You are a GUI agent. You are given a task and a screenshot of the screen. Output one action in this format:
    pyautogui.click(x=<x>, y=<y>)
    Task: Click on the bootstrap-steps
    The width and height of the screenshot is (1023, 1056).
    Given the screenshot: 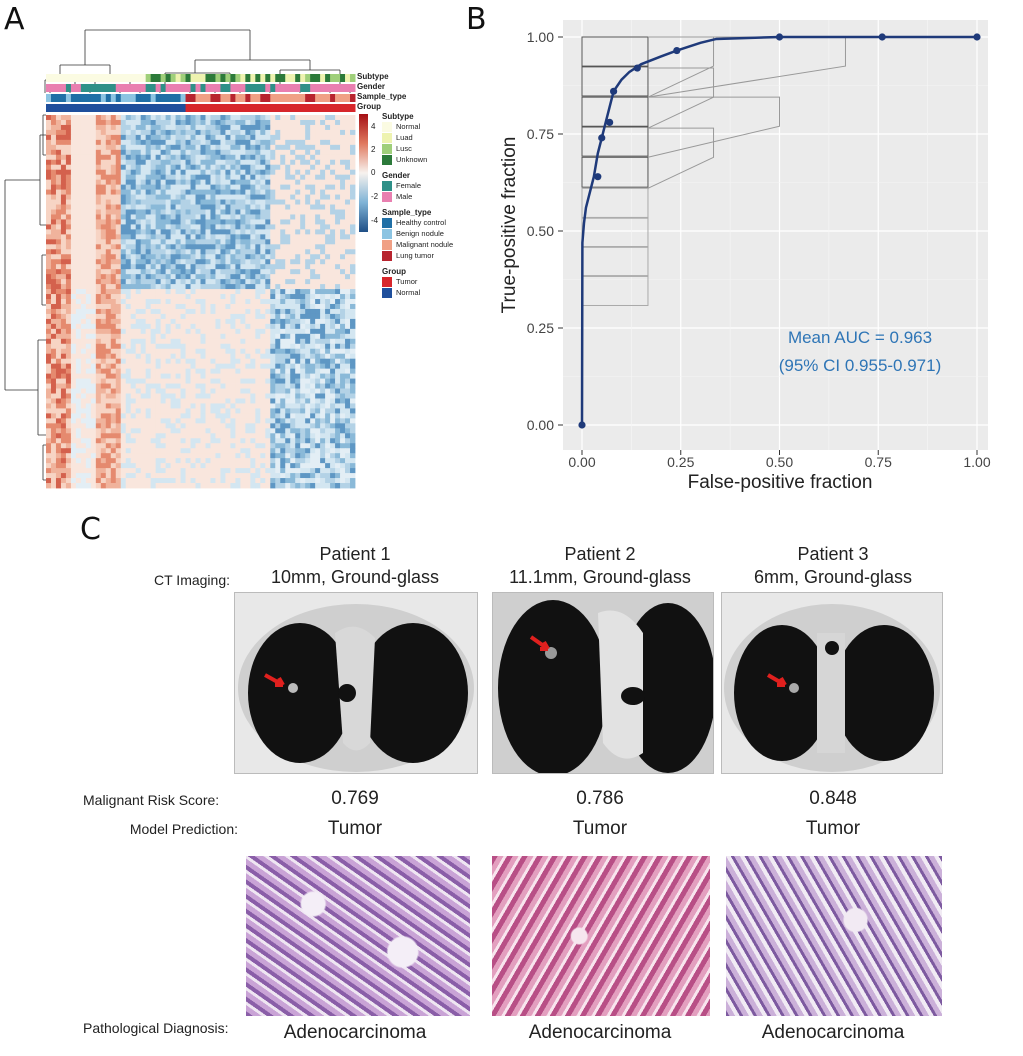 What is the action you would take?
    pyautogui.click(x=713, y=171)
    